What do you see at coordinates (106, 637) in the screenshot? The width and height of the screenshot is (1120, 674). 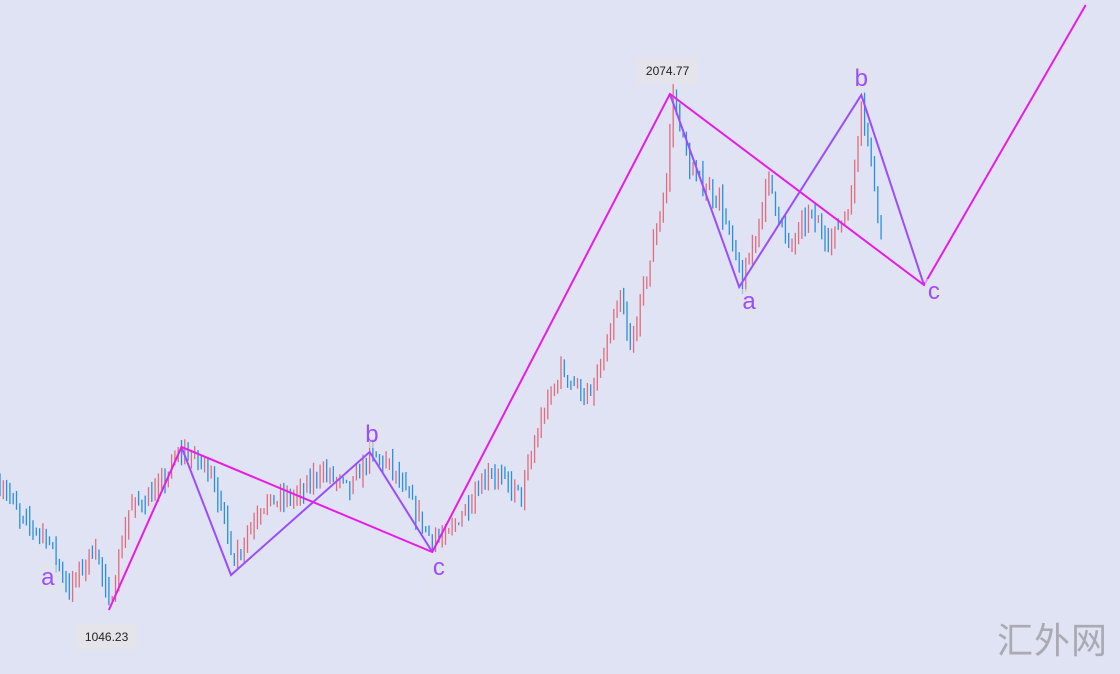 I see `price-callout: 1046.23` at bounding box center [106, 637].